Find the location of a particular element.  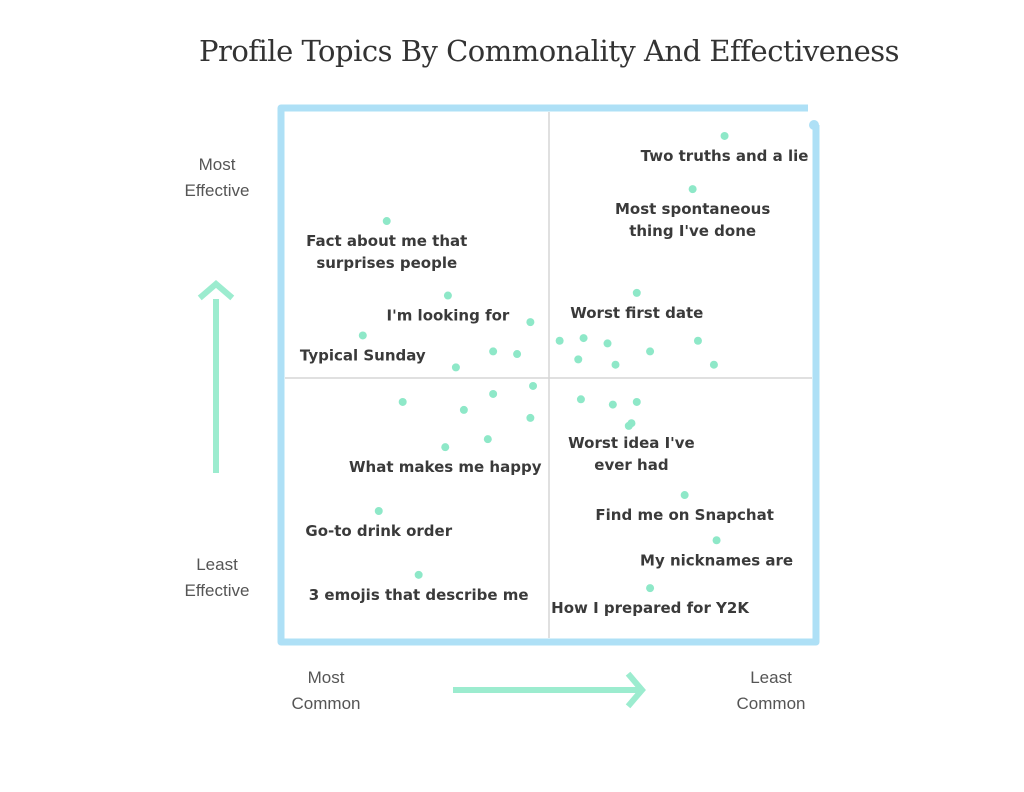

y-axis-low-line2: Effective is located at coordinates (217, 590).